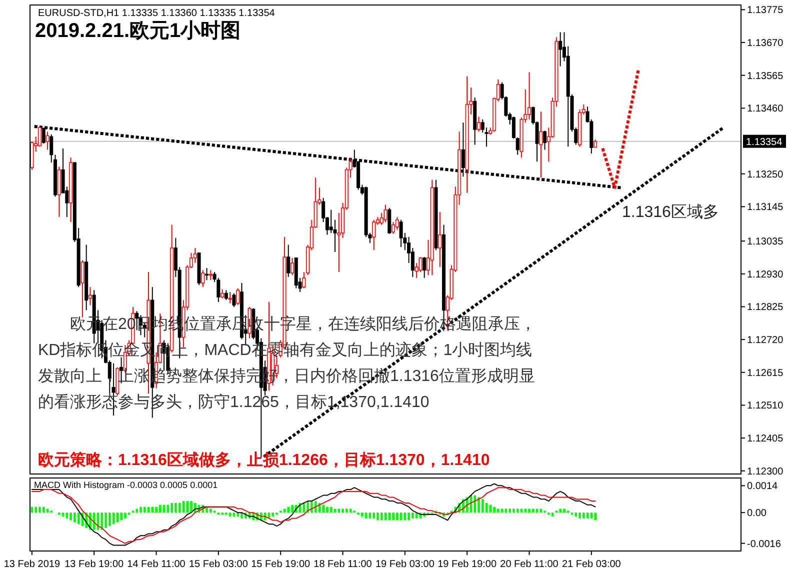 This screenshot has width=788, height=576. What do you see at coordinates (32, 564) in the screenshot?
I see `x-tick-label: 13 Feb 2019` at bounding box center [32, 564].